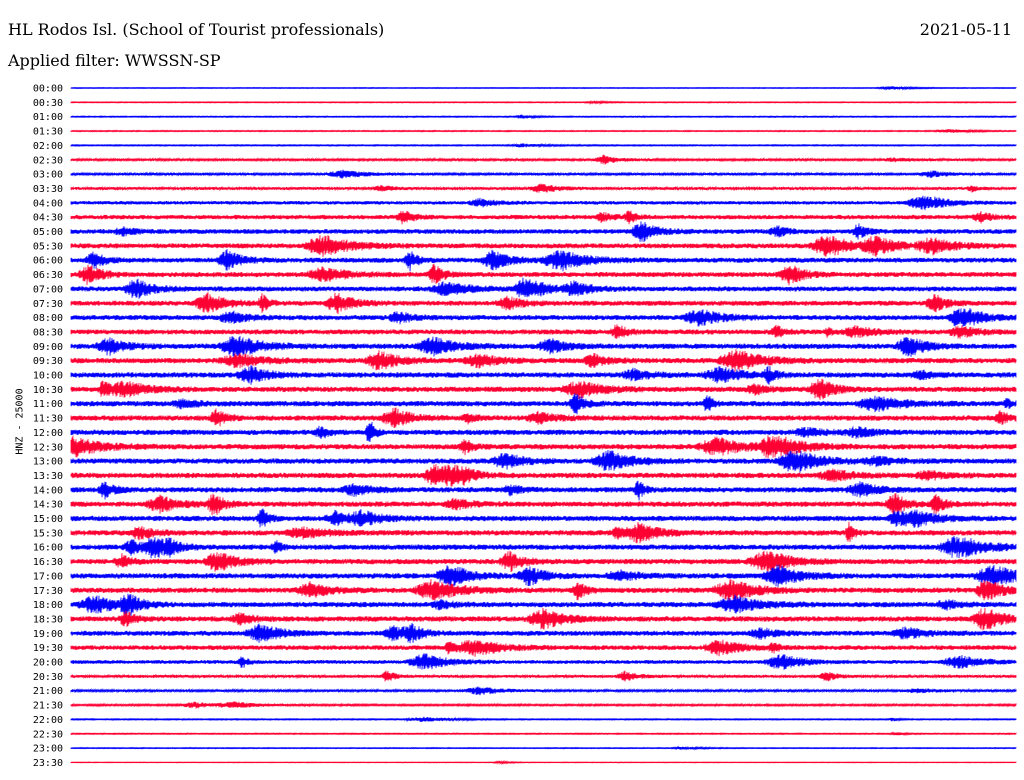 The image size is (1024, 780). What do you see at coordinates (48, 634) in the screenshot?
I see `time-tick-label: 19:00` at bounding box center [48, 634].